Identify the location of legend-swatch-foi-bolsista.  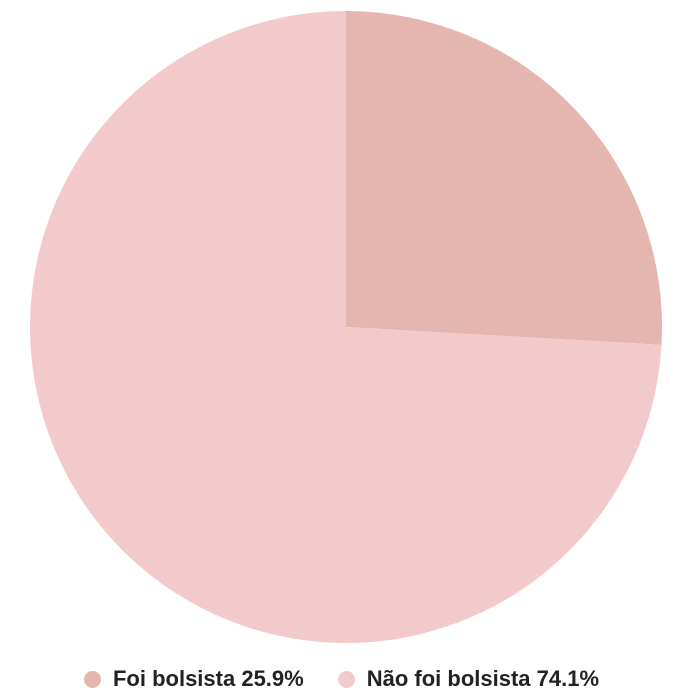
(92, 679).